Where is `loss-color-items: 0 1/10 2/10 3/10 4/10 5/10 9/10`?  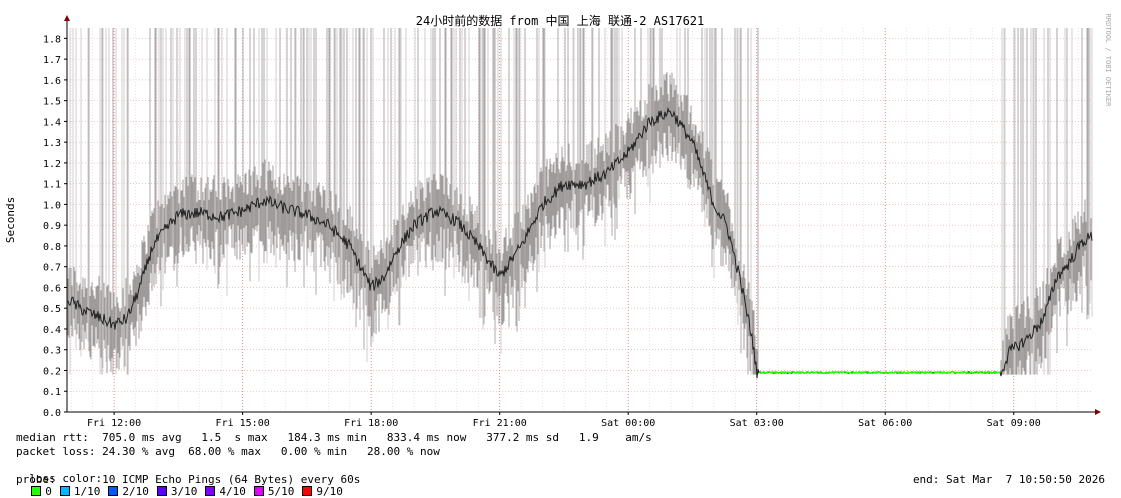 loss-color-items: 0 1/10 2/10 3/10 4/10 5/10 9/10 is located at coordinates (189, 491).